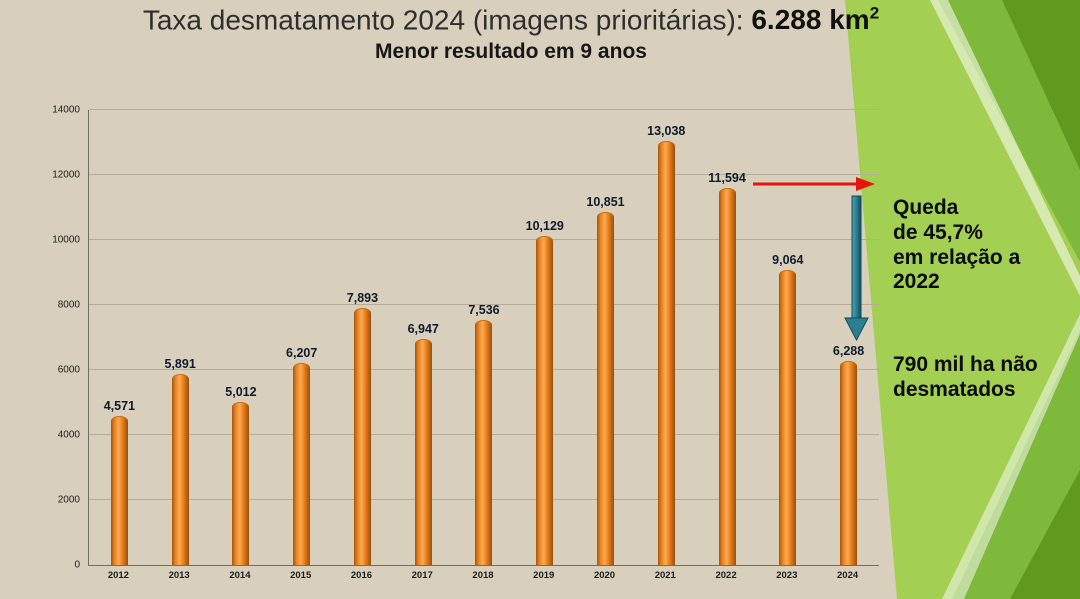  I want to click on bar-value-label: 7,536, so click(484, 310).